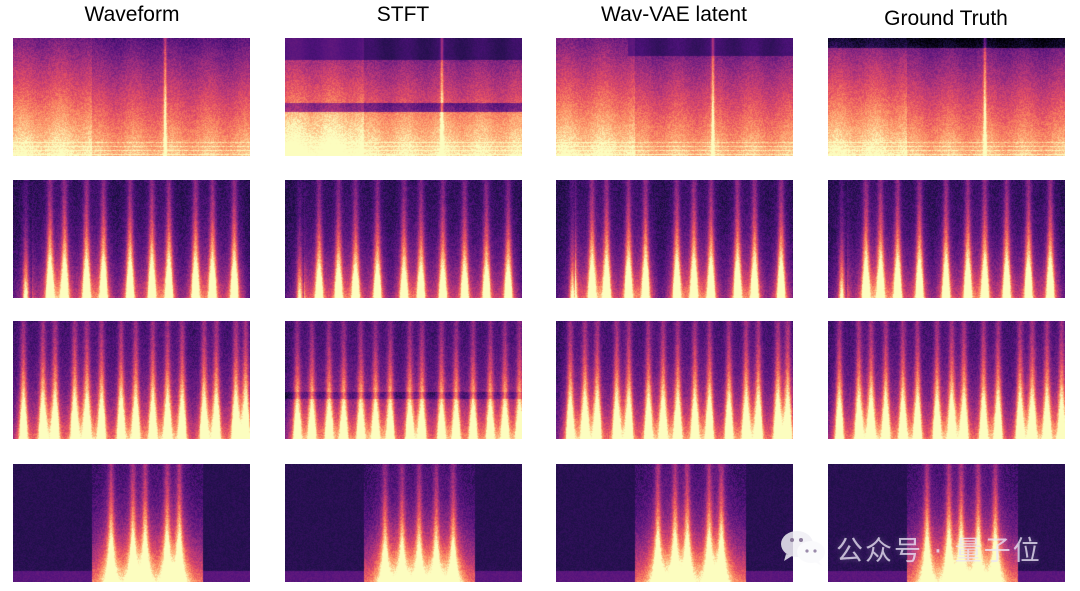  I want to click on column-title-wav-vae-latent: Wav-VAE latent, so click(674, 14).